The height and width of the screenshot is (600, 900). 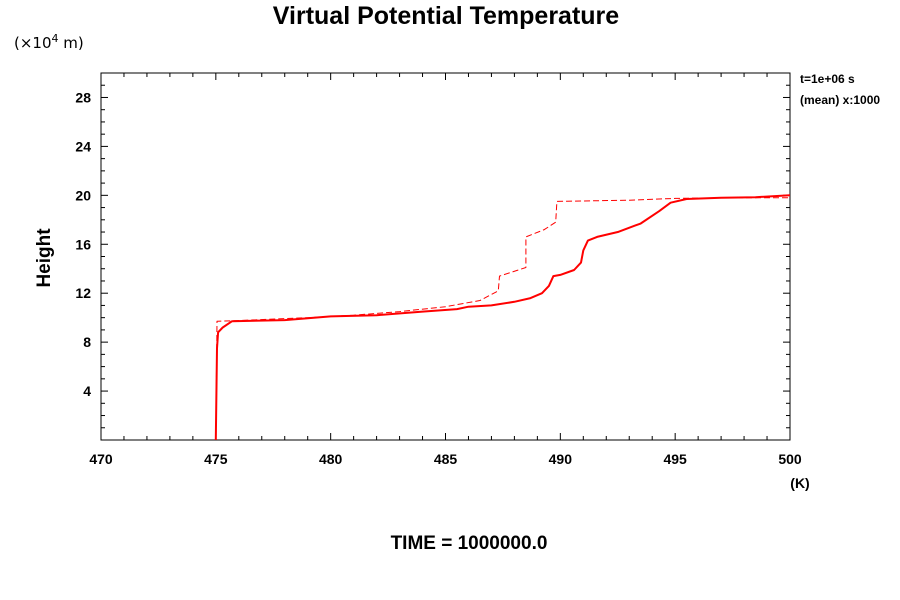 What do you see at coordinates (87, 342) in the screenshot?
I see `y-tick-label: 8` at bounding box center [87, 342].